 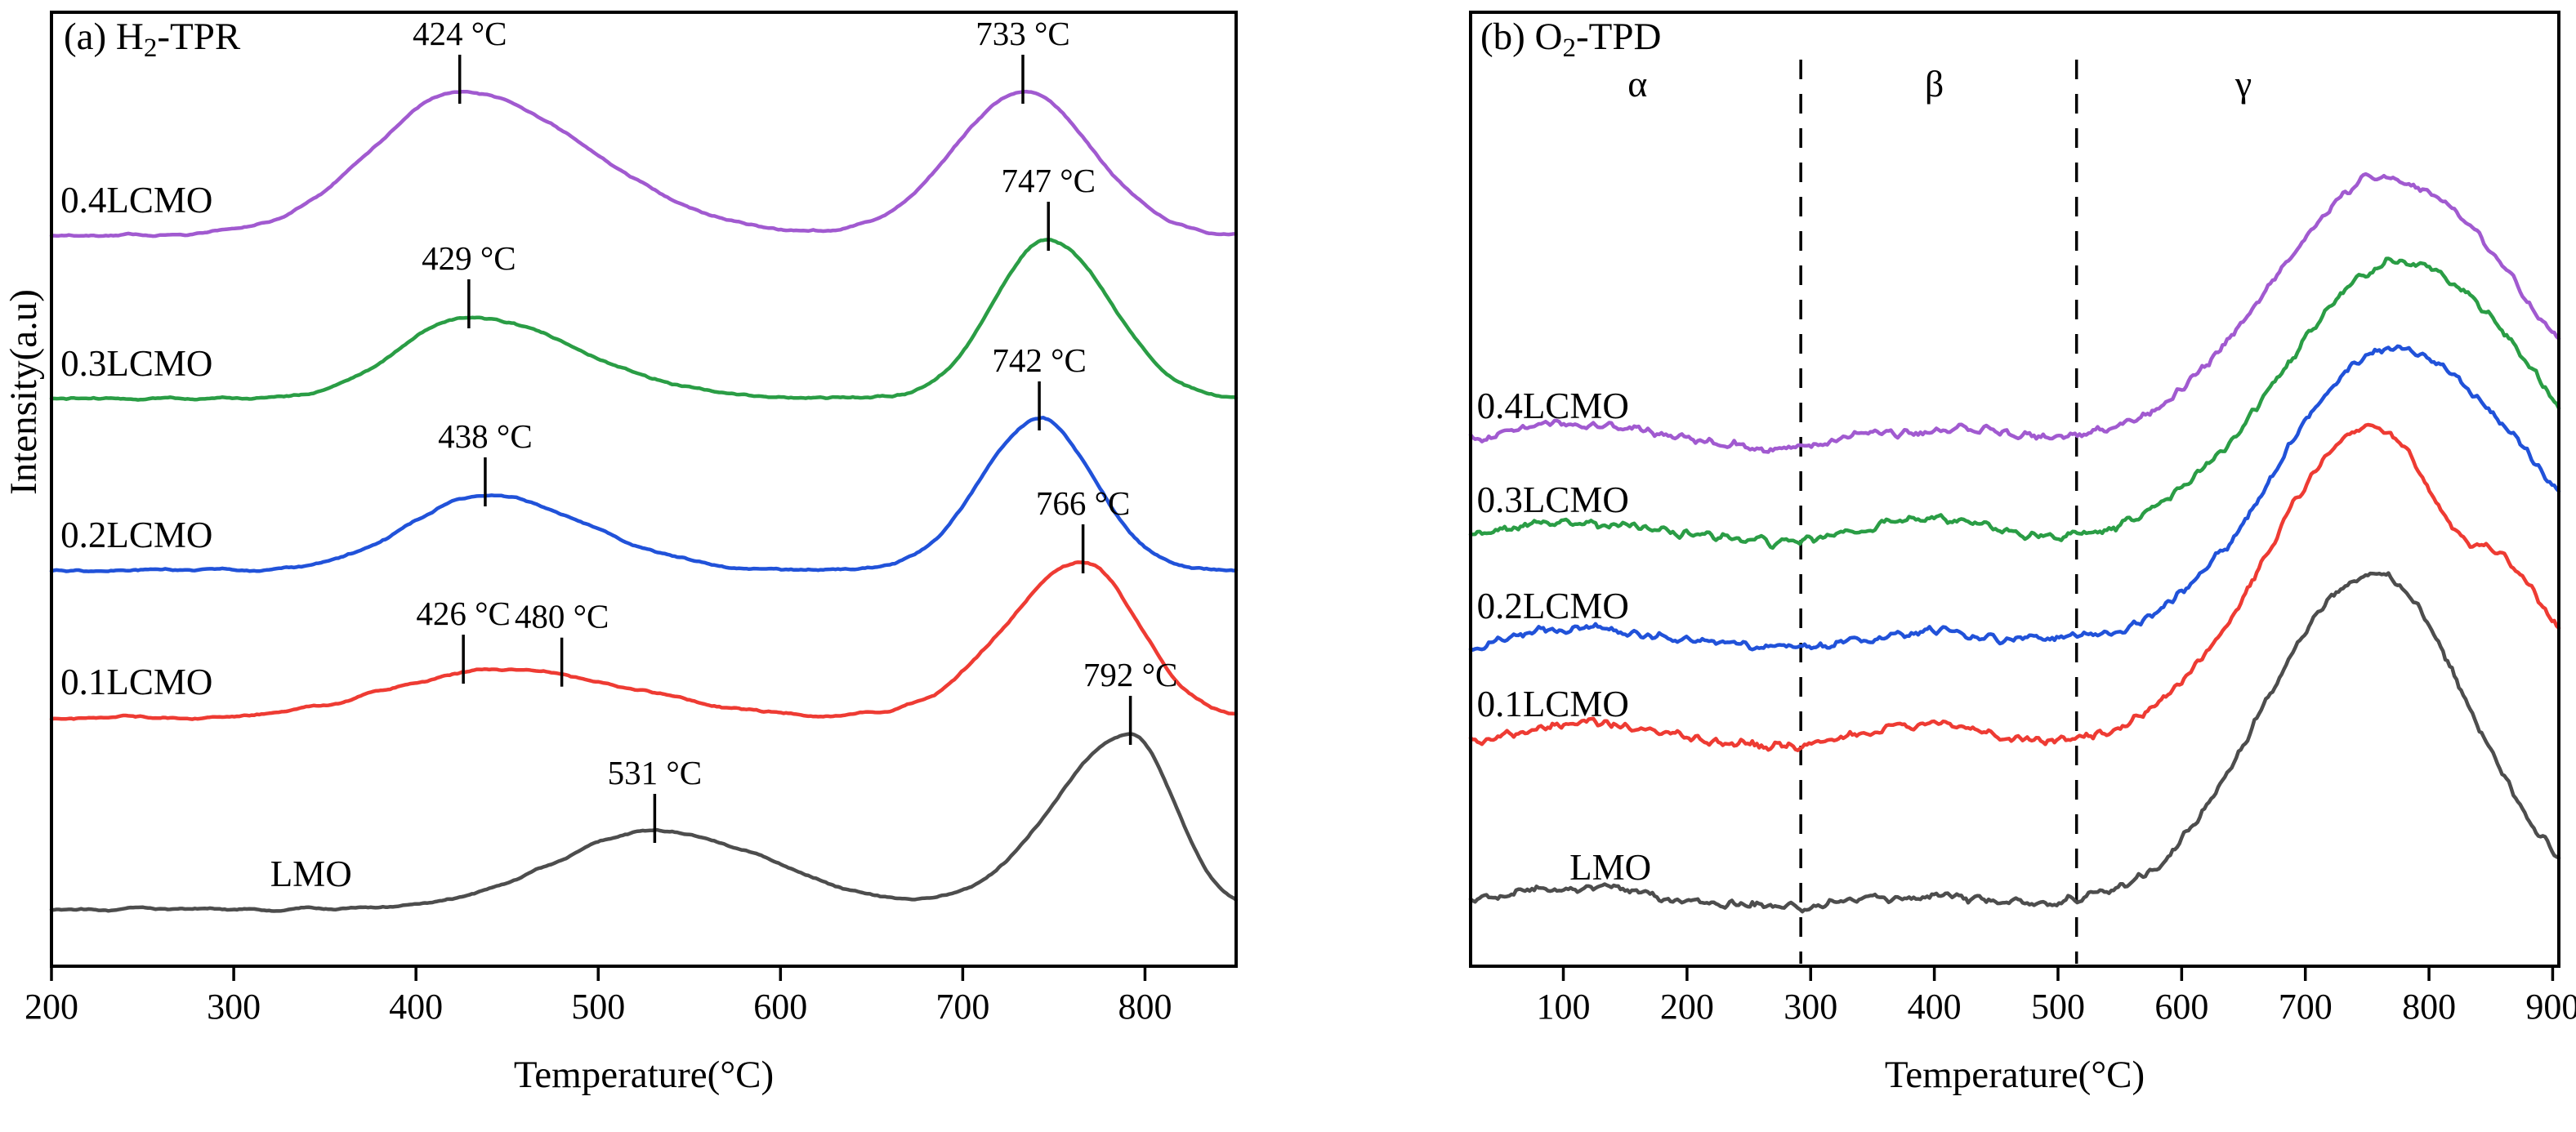 I want to click on y-axis-label: Intensity(a.u), so click(x=24, y=392).